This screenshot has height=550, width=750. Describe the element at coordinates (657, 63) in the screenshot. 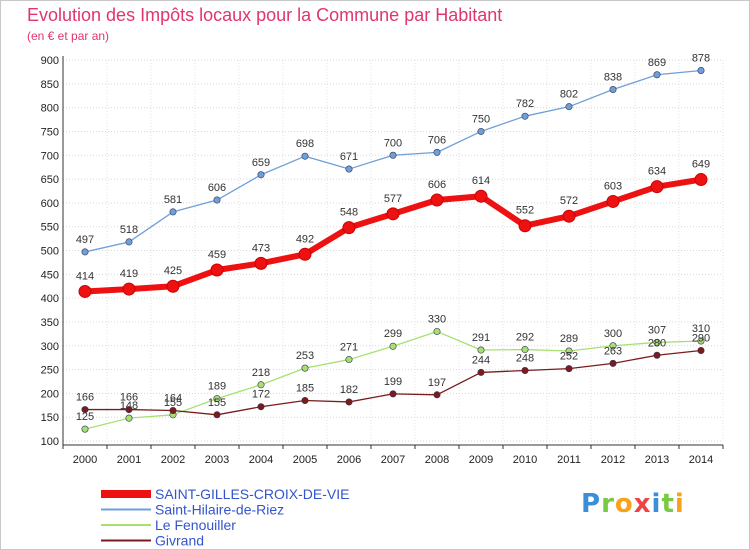

I see `data-label: 869` at that location.